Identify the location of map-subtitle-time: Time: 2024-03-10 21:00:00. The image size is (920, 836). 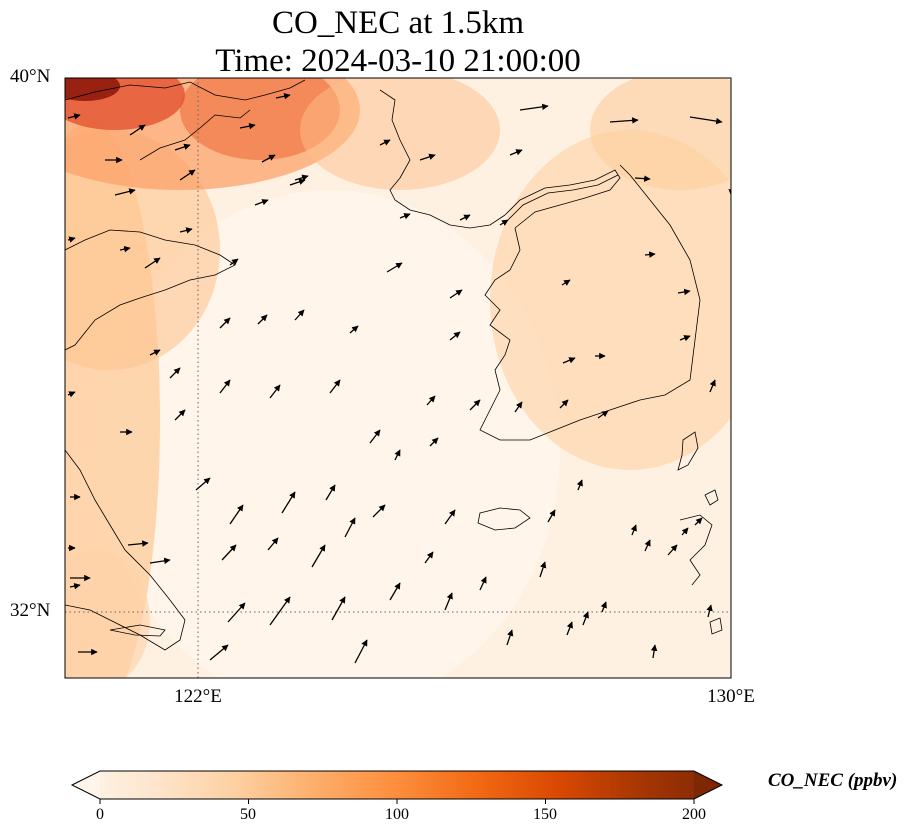
(398, 61).